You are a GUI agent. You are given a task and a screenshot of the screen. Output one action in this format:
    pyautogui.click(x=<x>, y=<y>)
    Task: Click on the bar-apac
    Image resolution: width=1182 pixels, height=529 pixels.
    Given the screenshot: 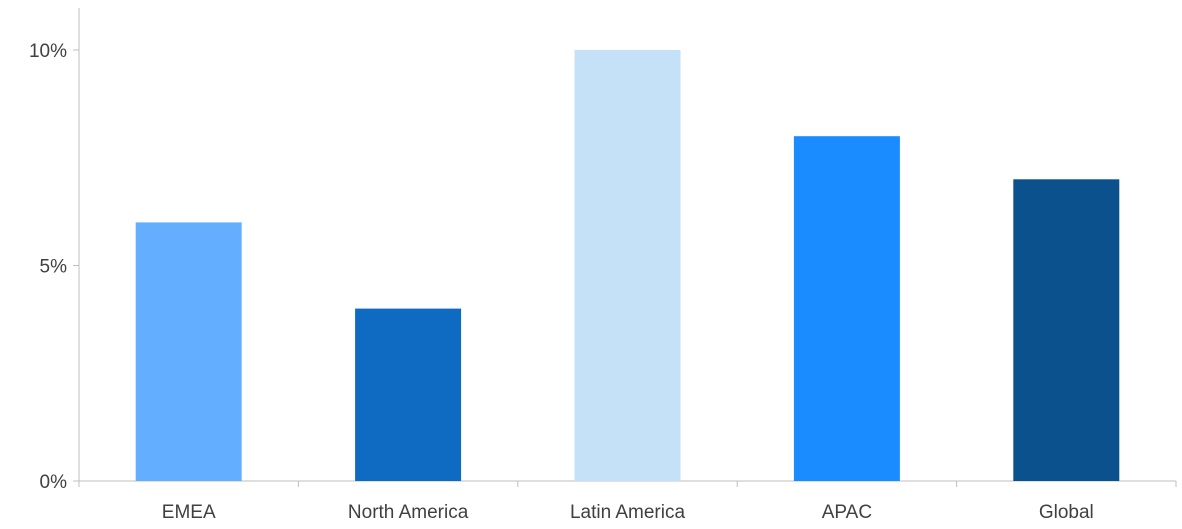 What is the action you would take?
    pyautogui.click(x=846, y=308)
    